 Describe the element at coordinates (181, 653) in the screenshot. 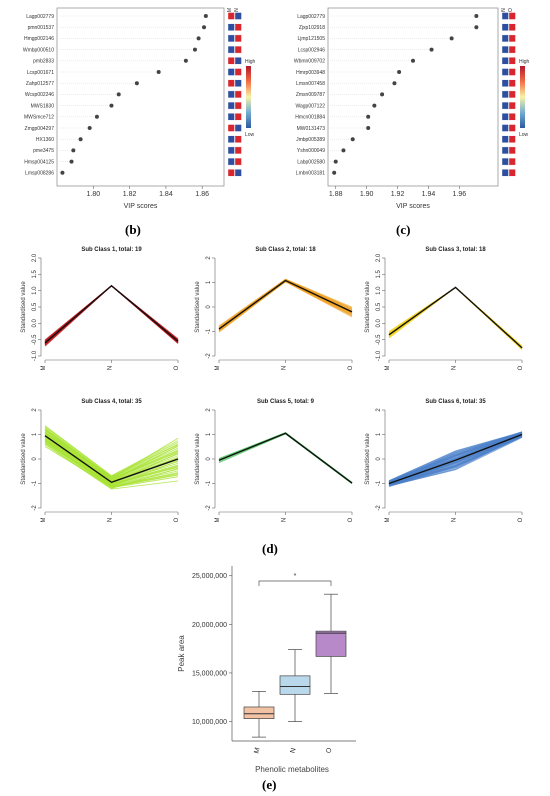

I see `y-axis-title: Peak area` at that location.